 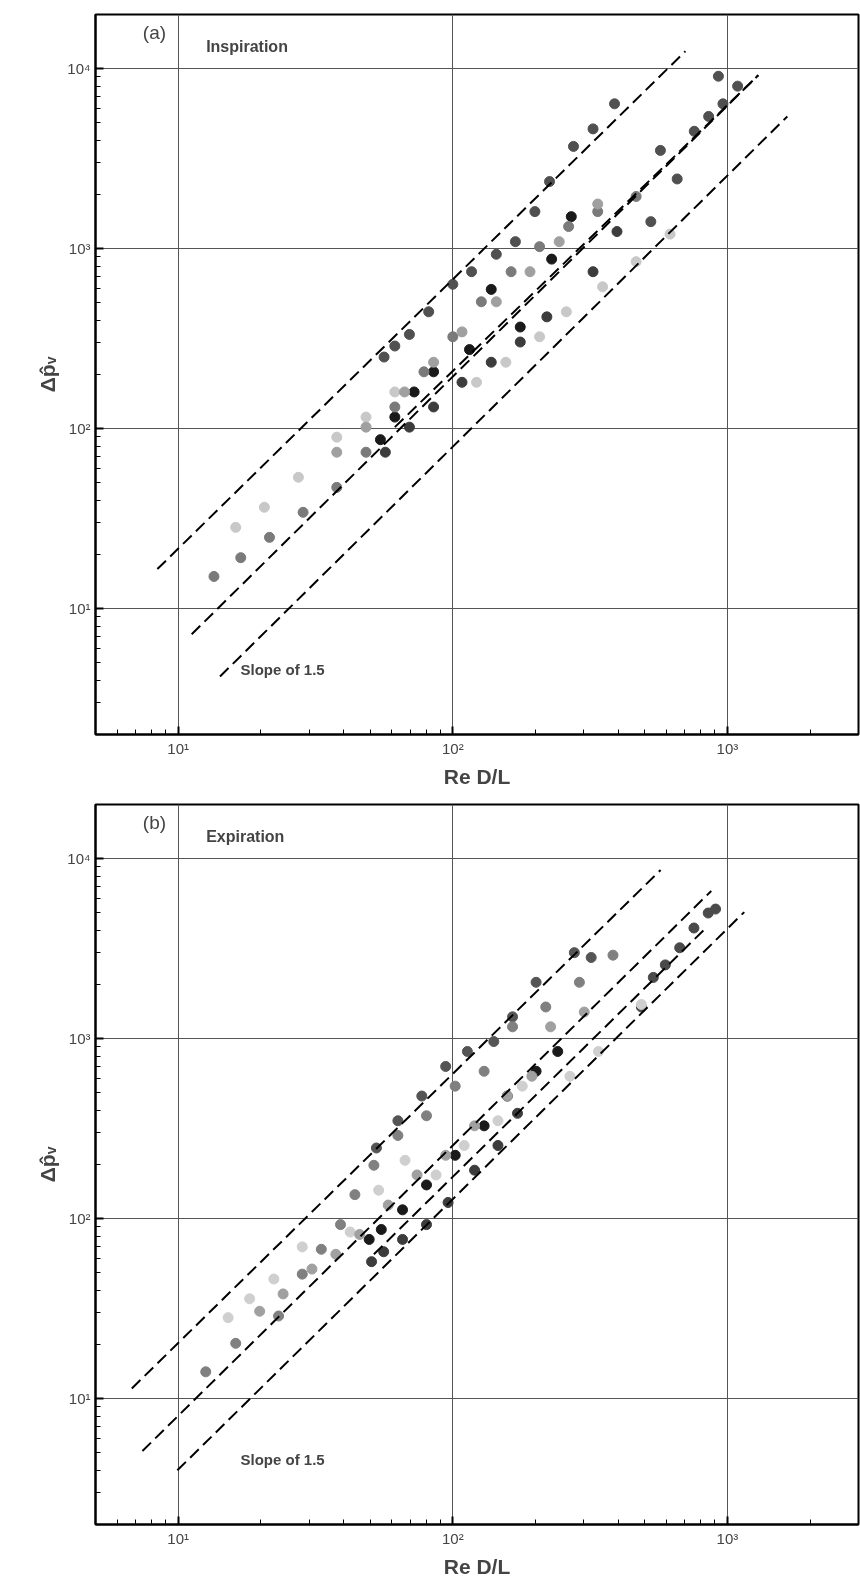 I want to click on annotation: Inspiration, so click(x=247, y=47).